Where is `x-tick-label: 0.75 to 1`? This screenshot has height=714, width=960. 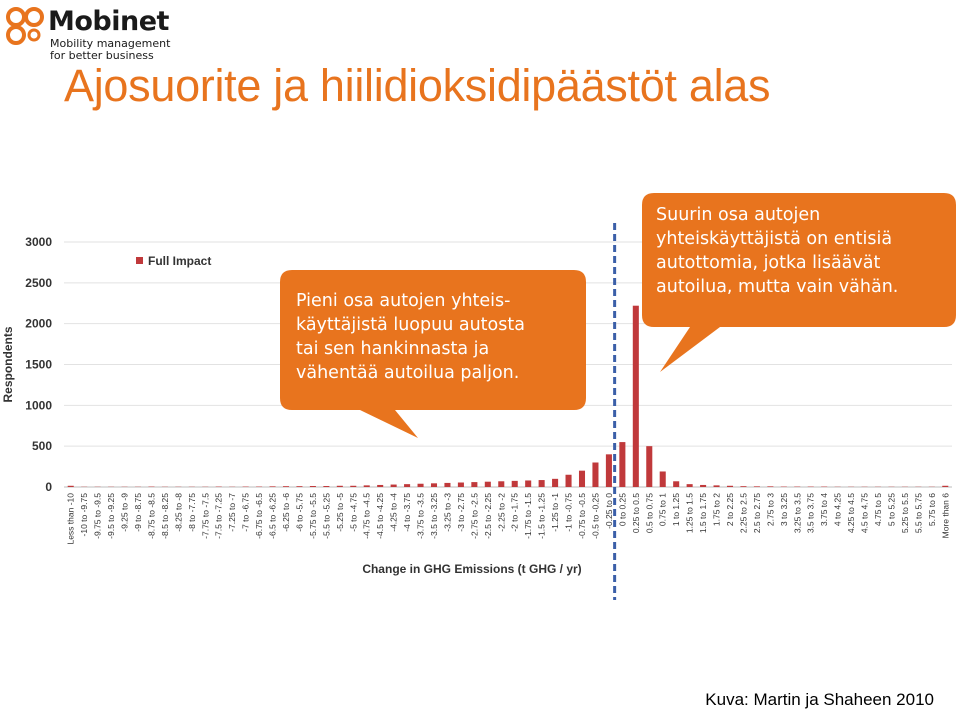
x-tick-label: 0.75 to 1 is located at coordinates (663, 509).